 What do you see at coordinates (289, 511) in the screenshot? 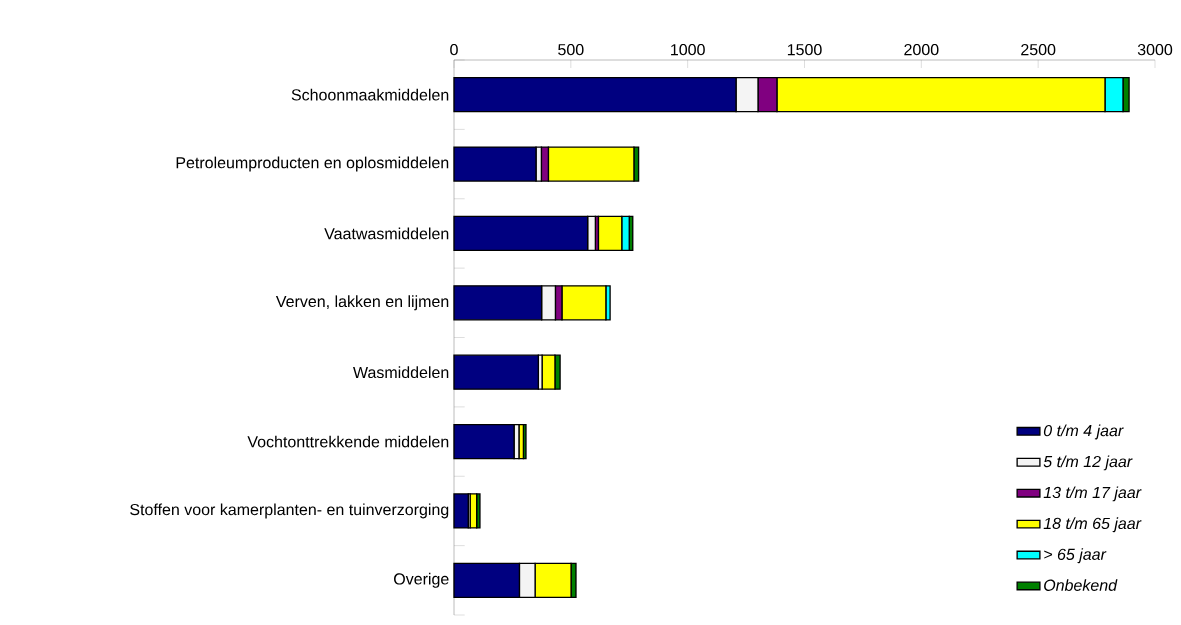
I see `y-tick-label: Stoffen voor kamerplanten- en tuinverzorging` at bounding box center [289, 511].